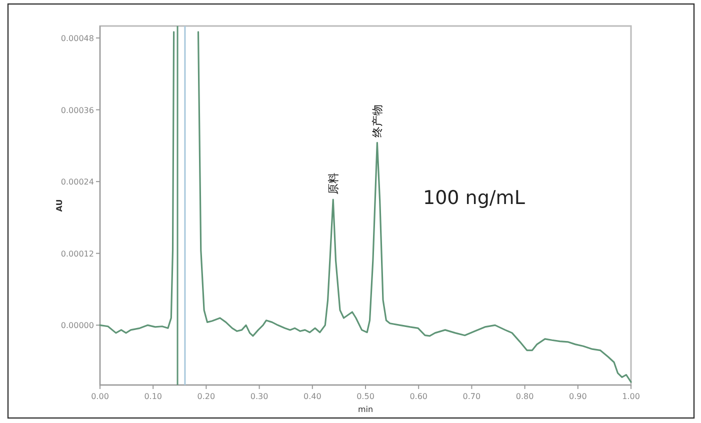 The height and width of the screenshot is (423, 701). What do you see at coordinates (77, 325) in the screenshot?
I see `y-tick-label: 0.00000` at bounding box center [77, 325].